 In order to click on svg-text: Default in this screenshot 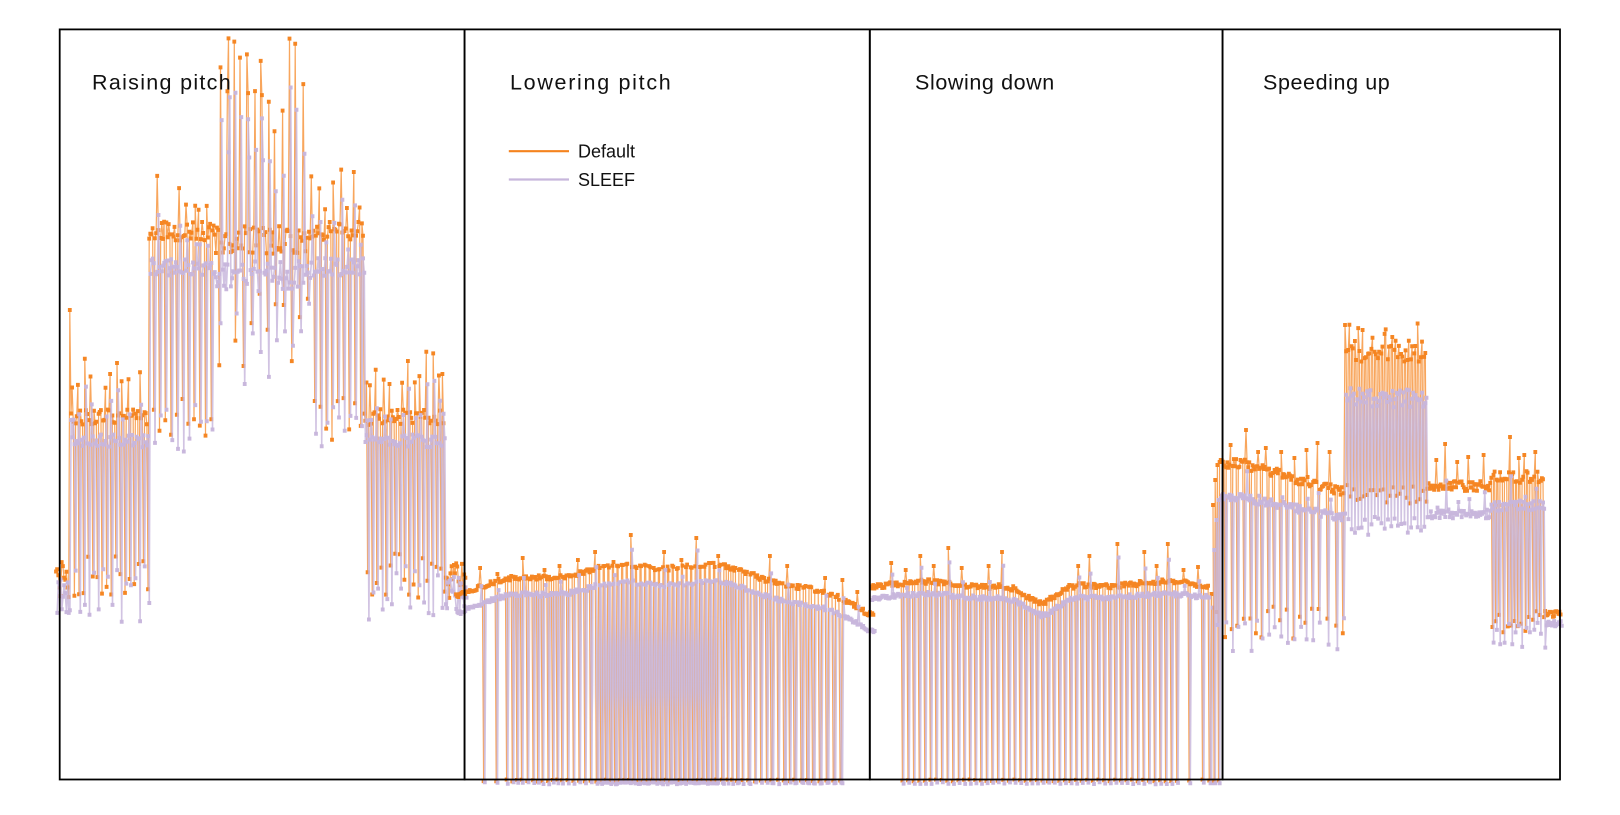, I will do `click(606, 152)`.